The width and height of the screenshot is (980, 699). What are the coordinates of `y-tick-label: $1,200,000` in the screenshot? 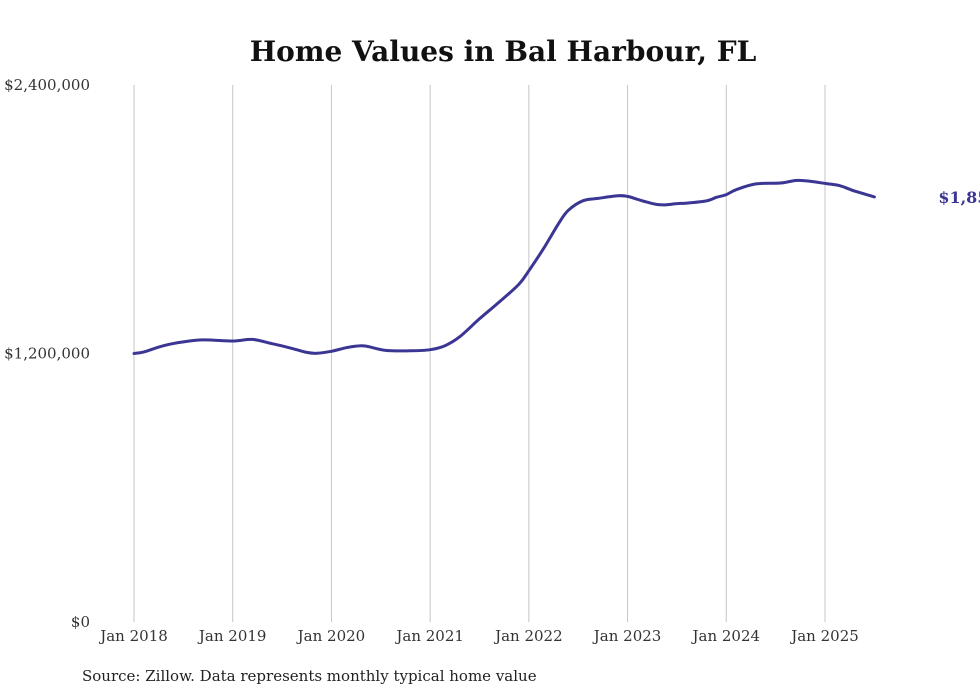 It's located at (47, 354).